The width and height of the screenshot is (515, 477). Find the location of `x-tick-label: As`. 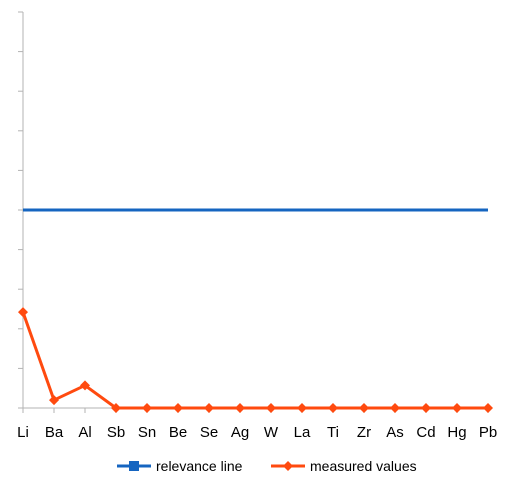

x-tick-label: As is located at coordinates (395, 432).